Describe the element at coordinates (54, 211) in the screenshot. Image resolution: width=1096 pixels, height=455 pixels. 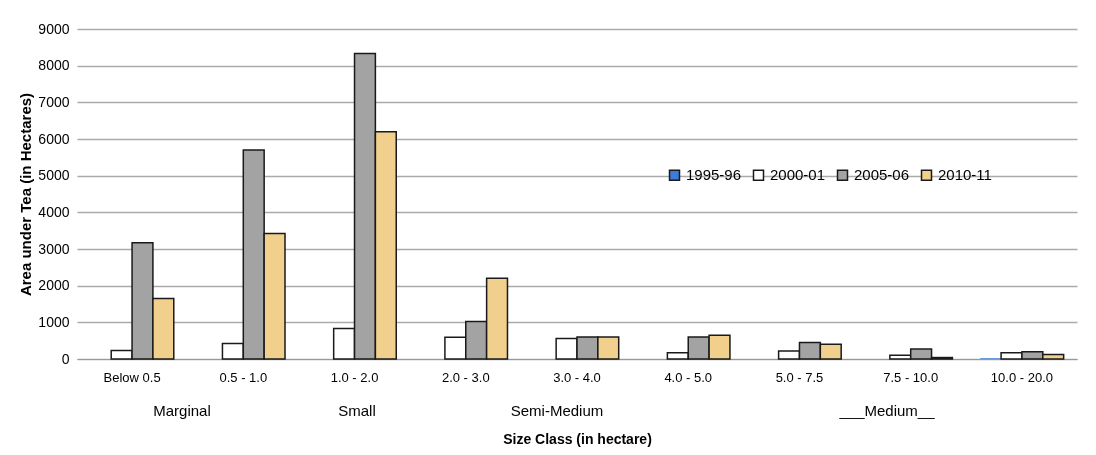
I see `y-tick-label: 4000` at that location.